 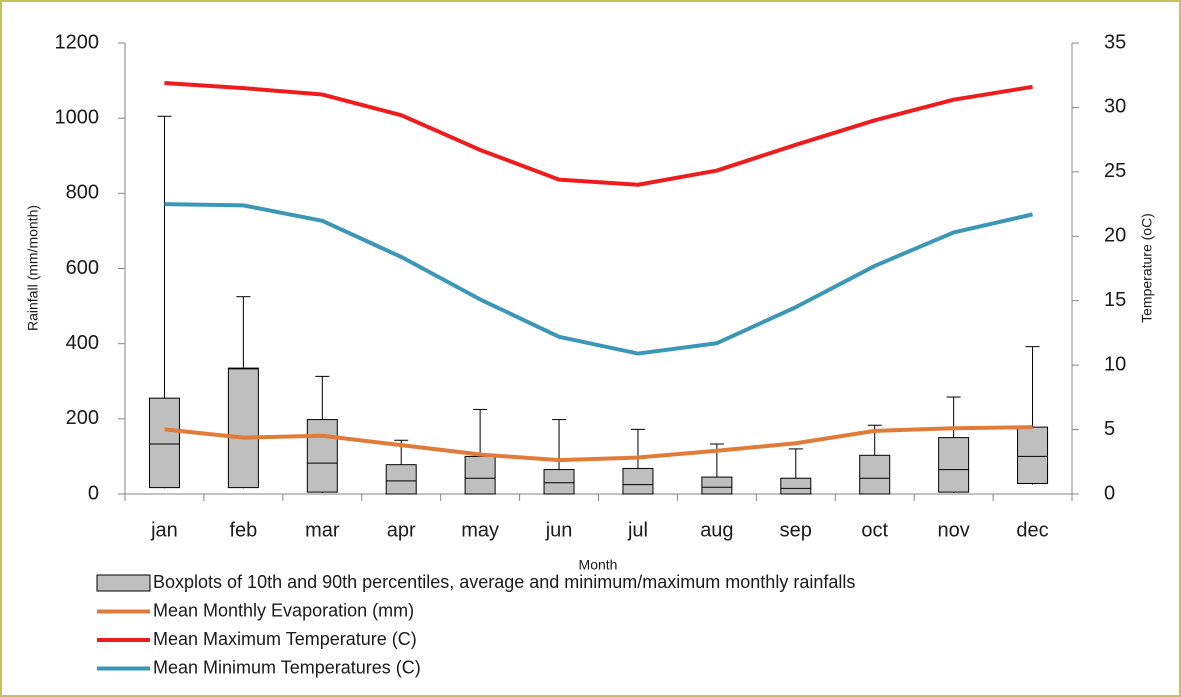 I want to click on x-tick-label: nov, so click(x=954, y=530).